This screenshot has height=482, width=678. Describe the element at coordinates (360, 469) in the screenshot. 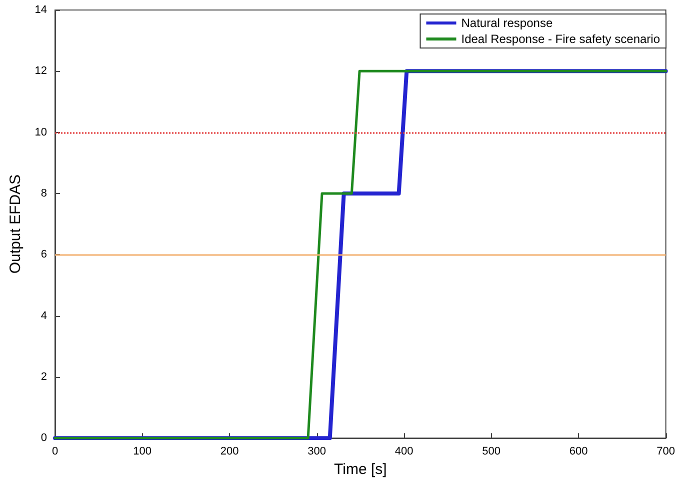

I see `x-axis-title: Time [s]` at that location.